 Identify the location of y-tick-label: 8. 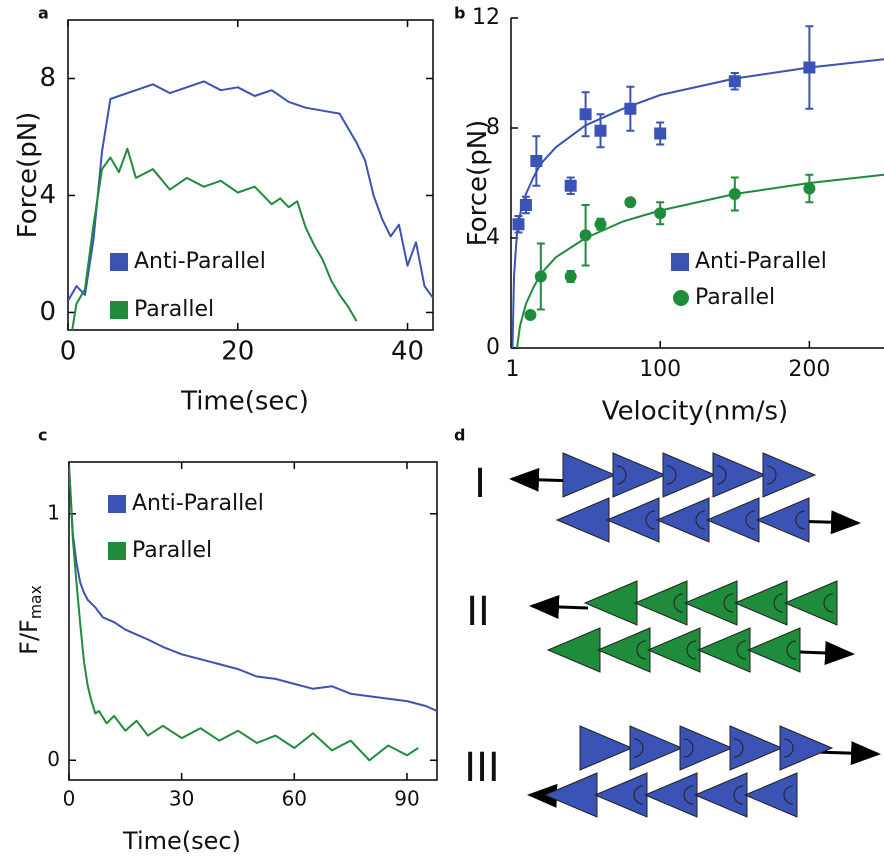
(47, 78).